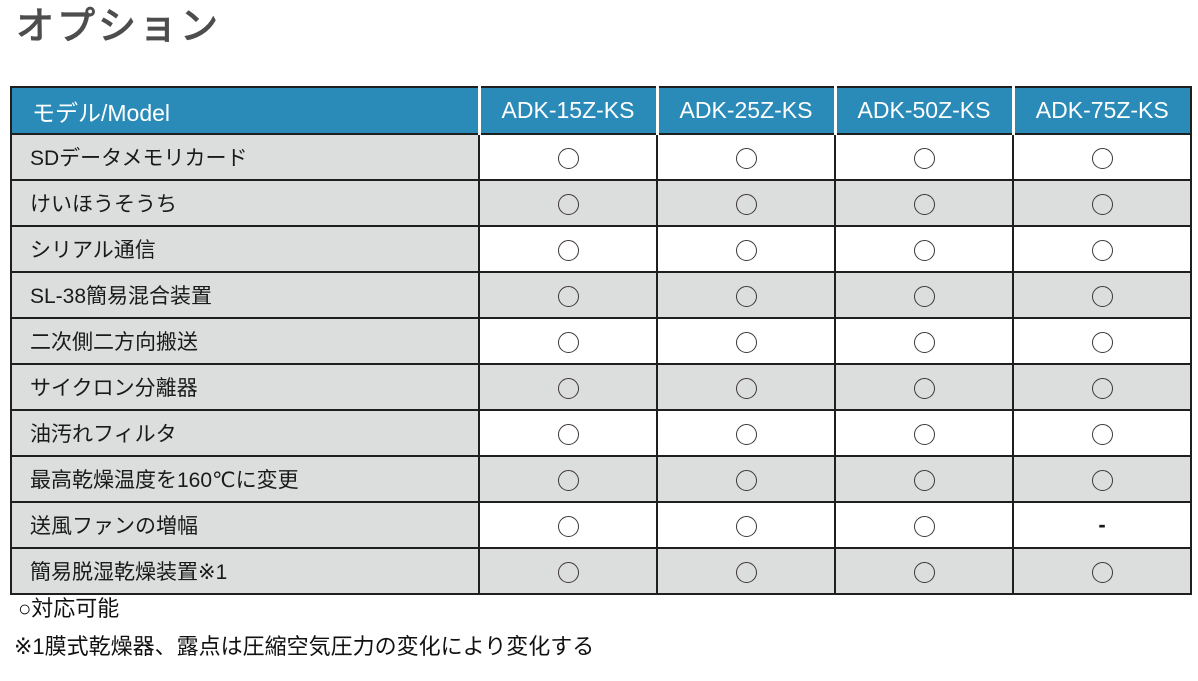  Describe the element at coordinates (1102, 525) in the screenshot. I see `availability-mark: -` at that location.